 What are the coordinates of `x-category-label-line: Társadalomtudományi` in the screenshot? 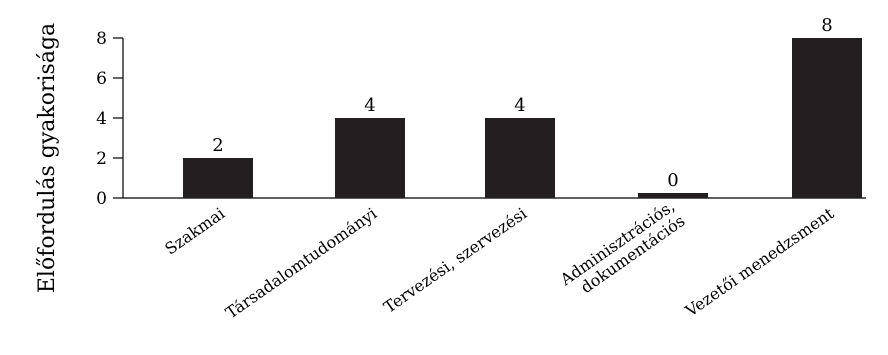 It's located at (301, 263).